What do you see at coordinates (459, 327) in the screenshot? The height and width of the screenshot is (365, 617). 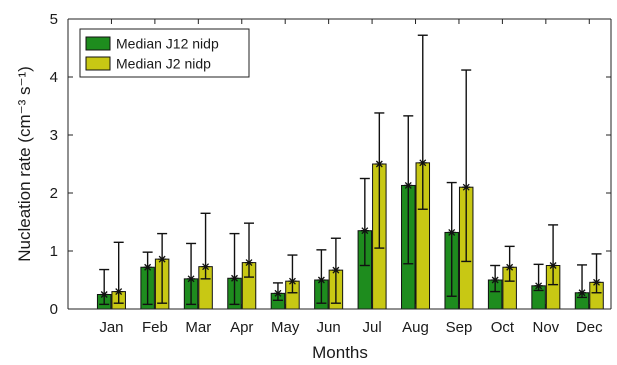 I see `x-tick-label-sep: Sep` at bounding box center [459, 327].